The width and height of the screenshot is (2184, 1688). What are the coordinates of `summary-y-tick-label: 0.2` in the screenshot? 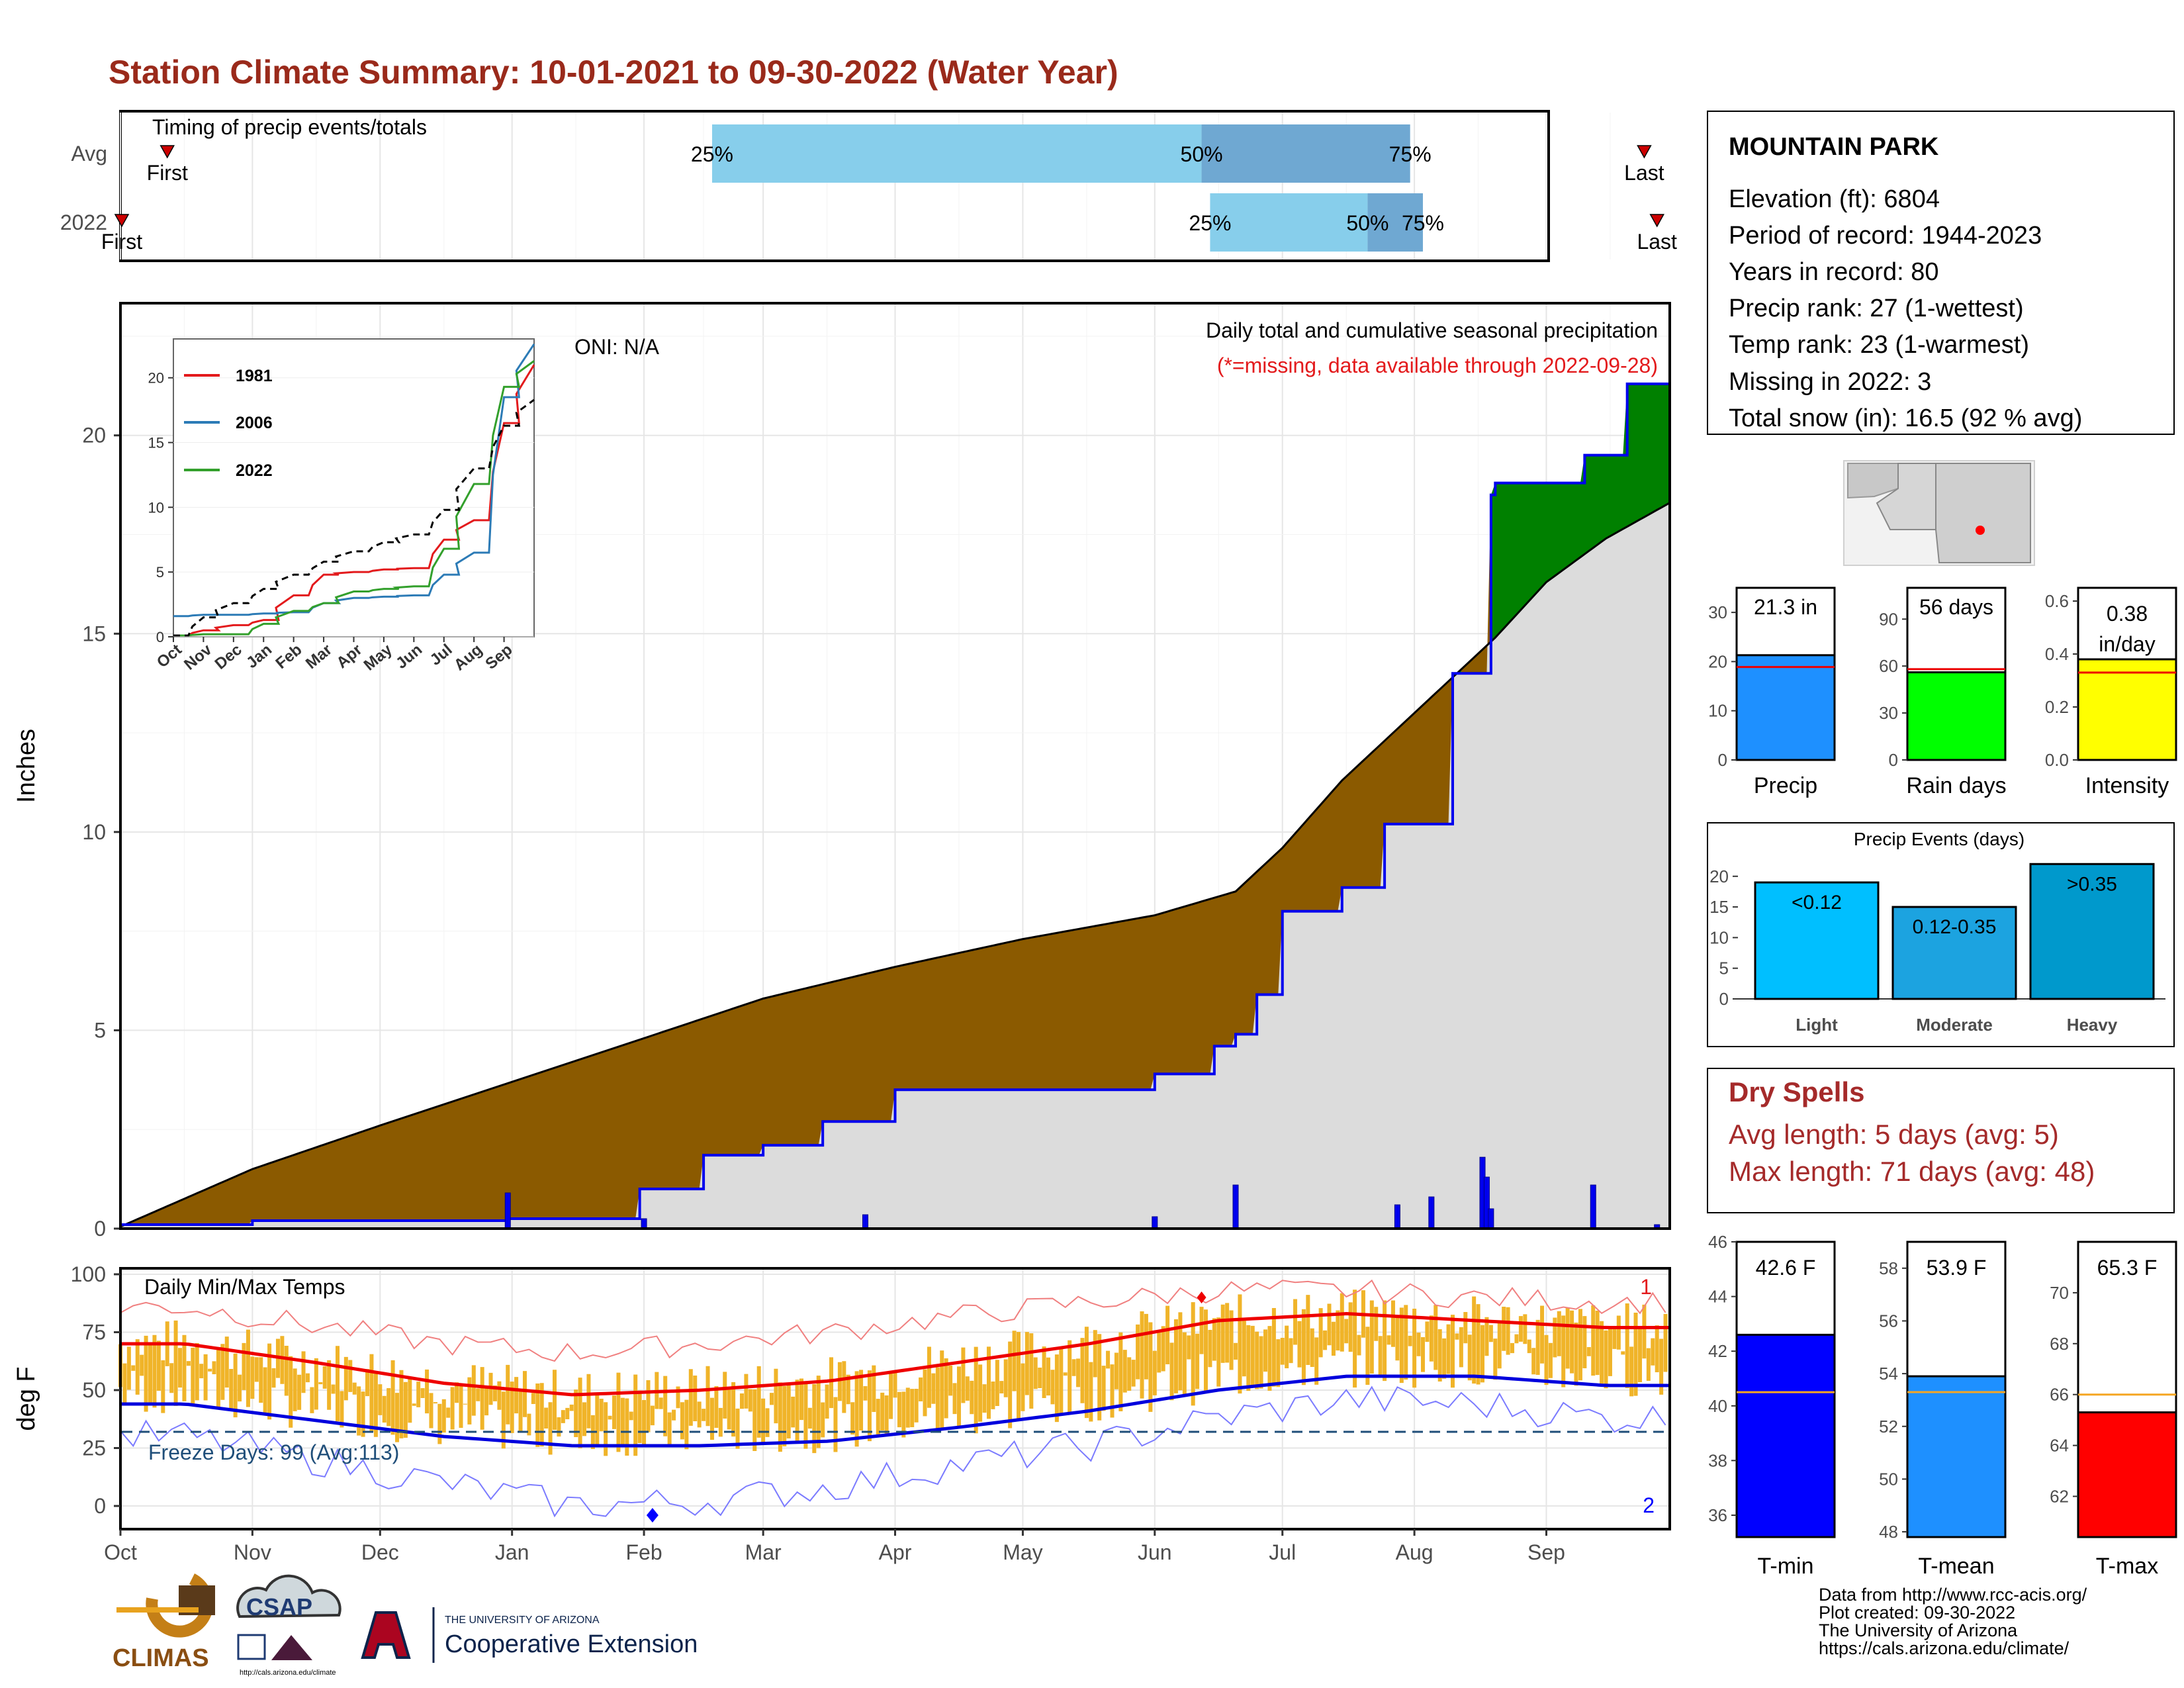 It's located at (2057, 707).